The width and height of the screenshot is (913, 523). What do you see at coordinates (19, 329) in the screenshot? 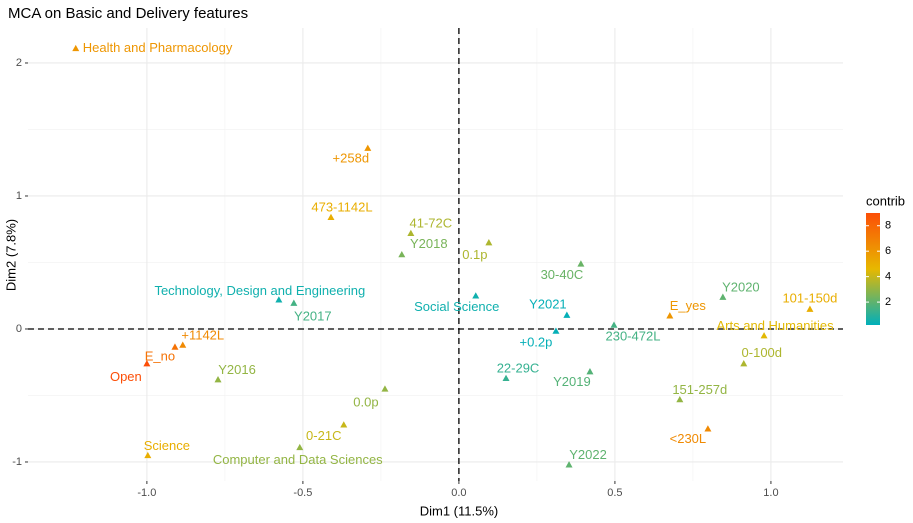
I see `y-tick-label: 0` at bounding box center [19, 329].